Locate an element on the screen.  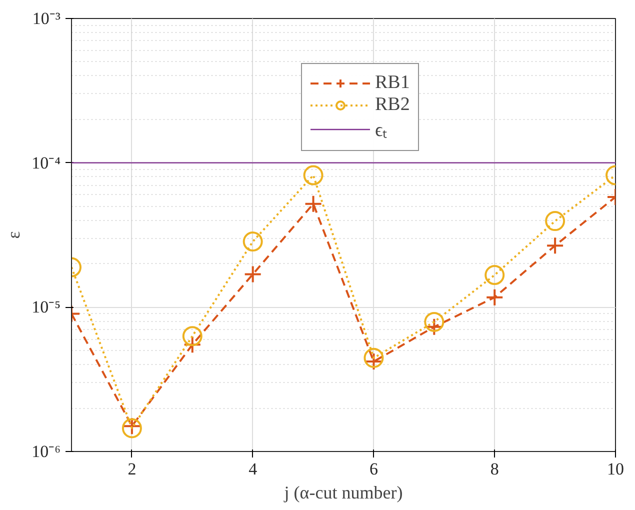
y-tick-label: 10⁻⁴ is located at coordinates (46, 162).